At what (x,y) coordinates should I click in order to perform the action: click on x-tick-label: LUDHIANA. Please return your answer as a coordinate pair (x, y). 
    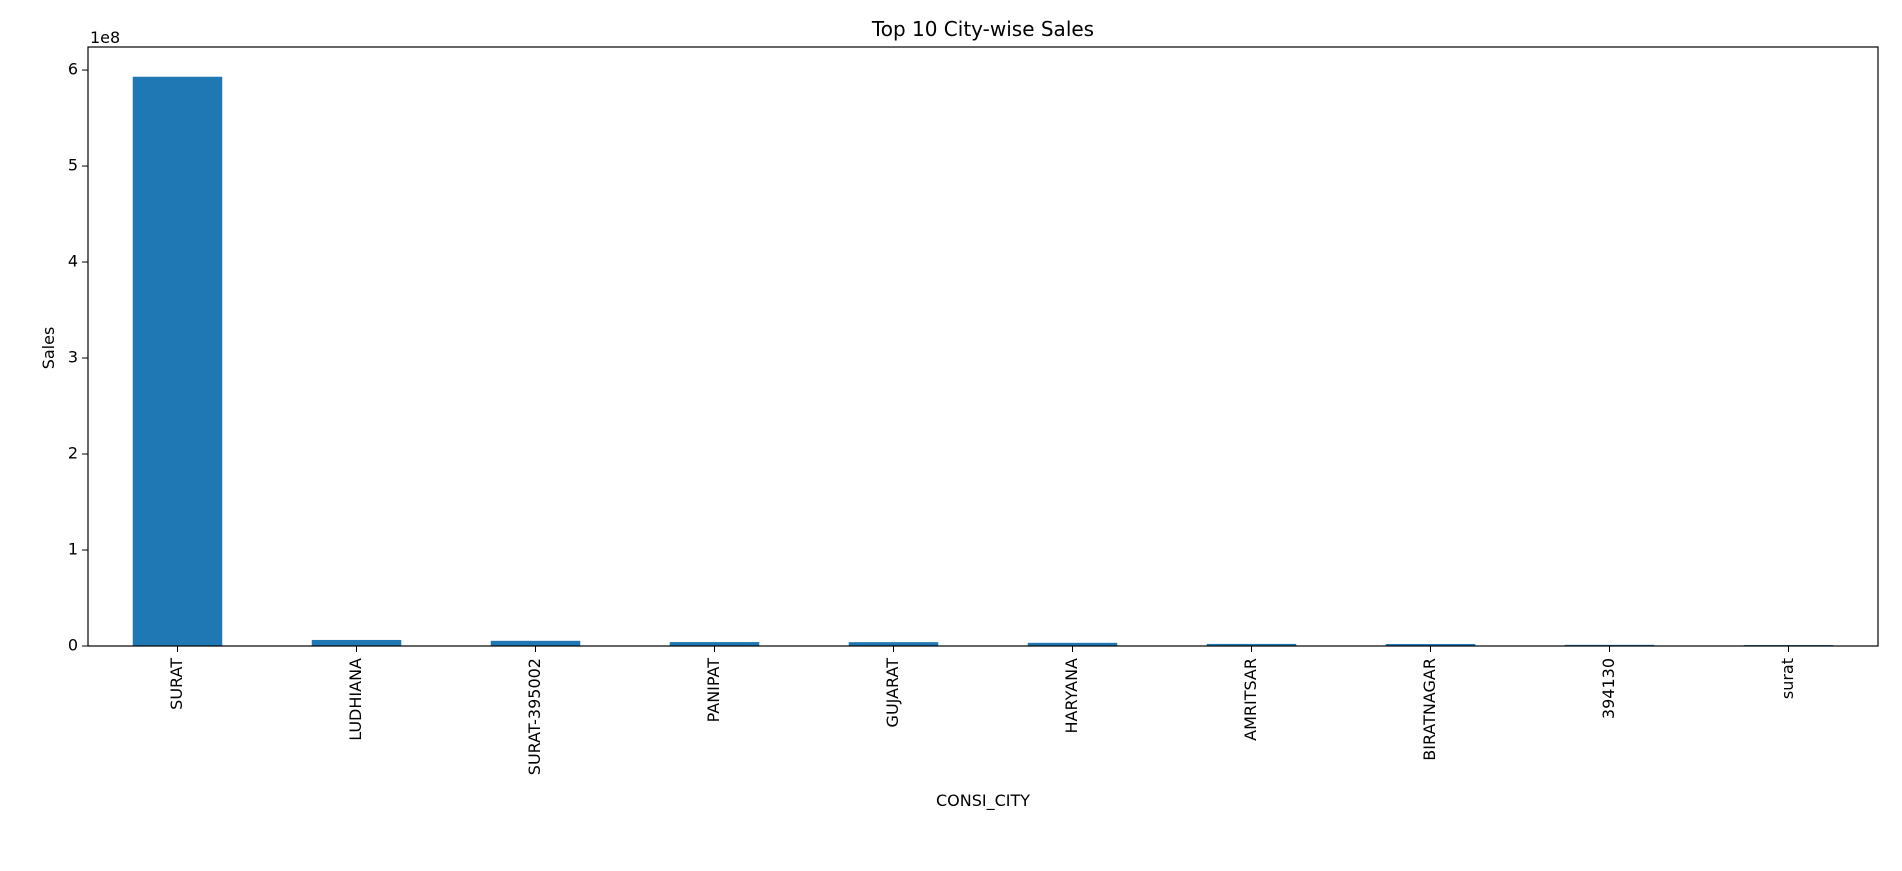
    Looking at the image, I should click on (355, 699).